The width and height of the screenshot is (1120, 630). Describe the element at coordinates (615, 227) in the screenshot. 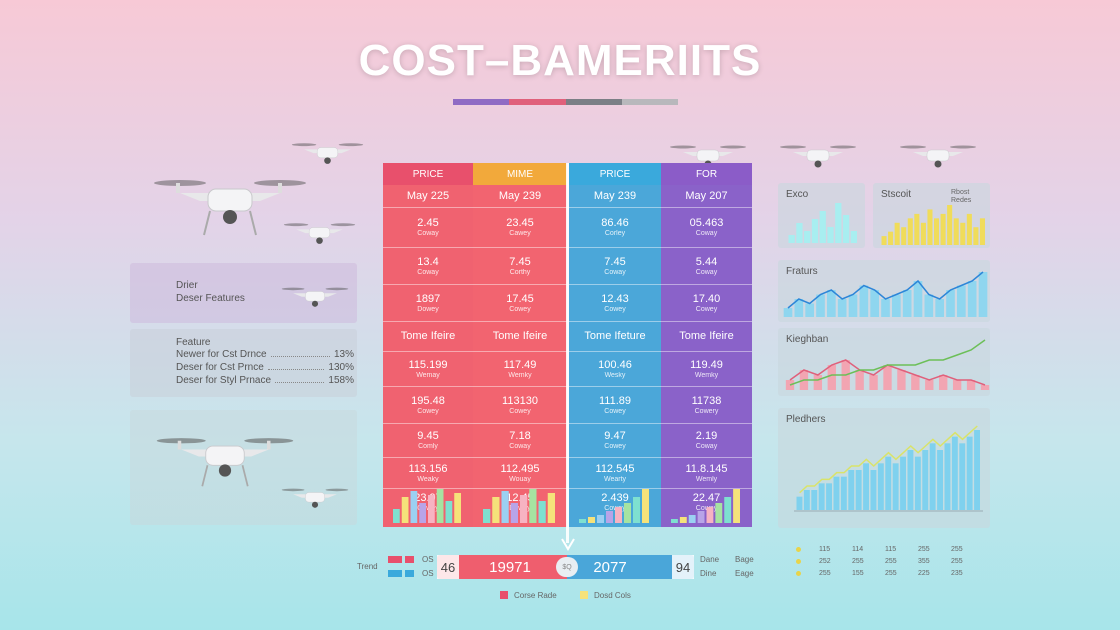

I see `table-cell: 86.46 Corley` at that location.